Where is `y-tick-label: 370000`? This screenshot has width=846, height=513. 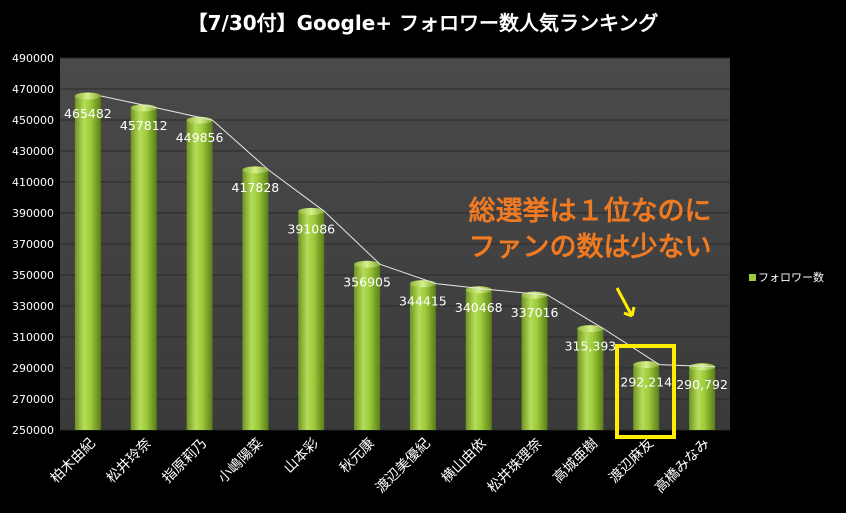
y-tick-label: 370000 is located at coordinates (33, 244).